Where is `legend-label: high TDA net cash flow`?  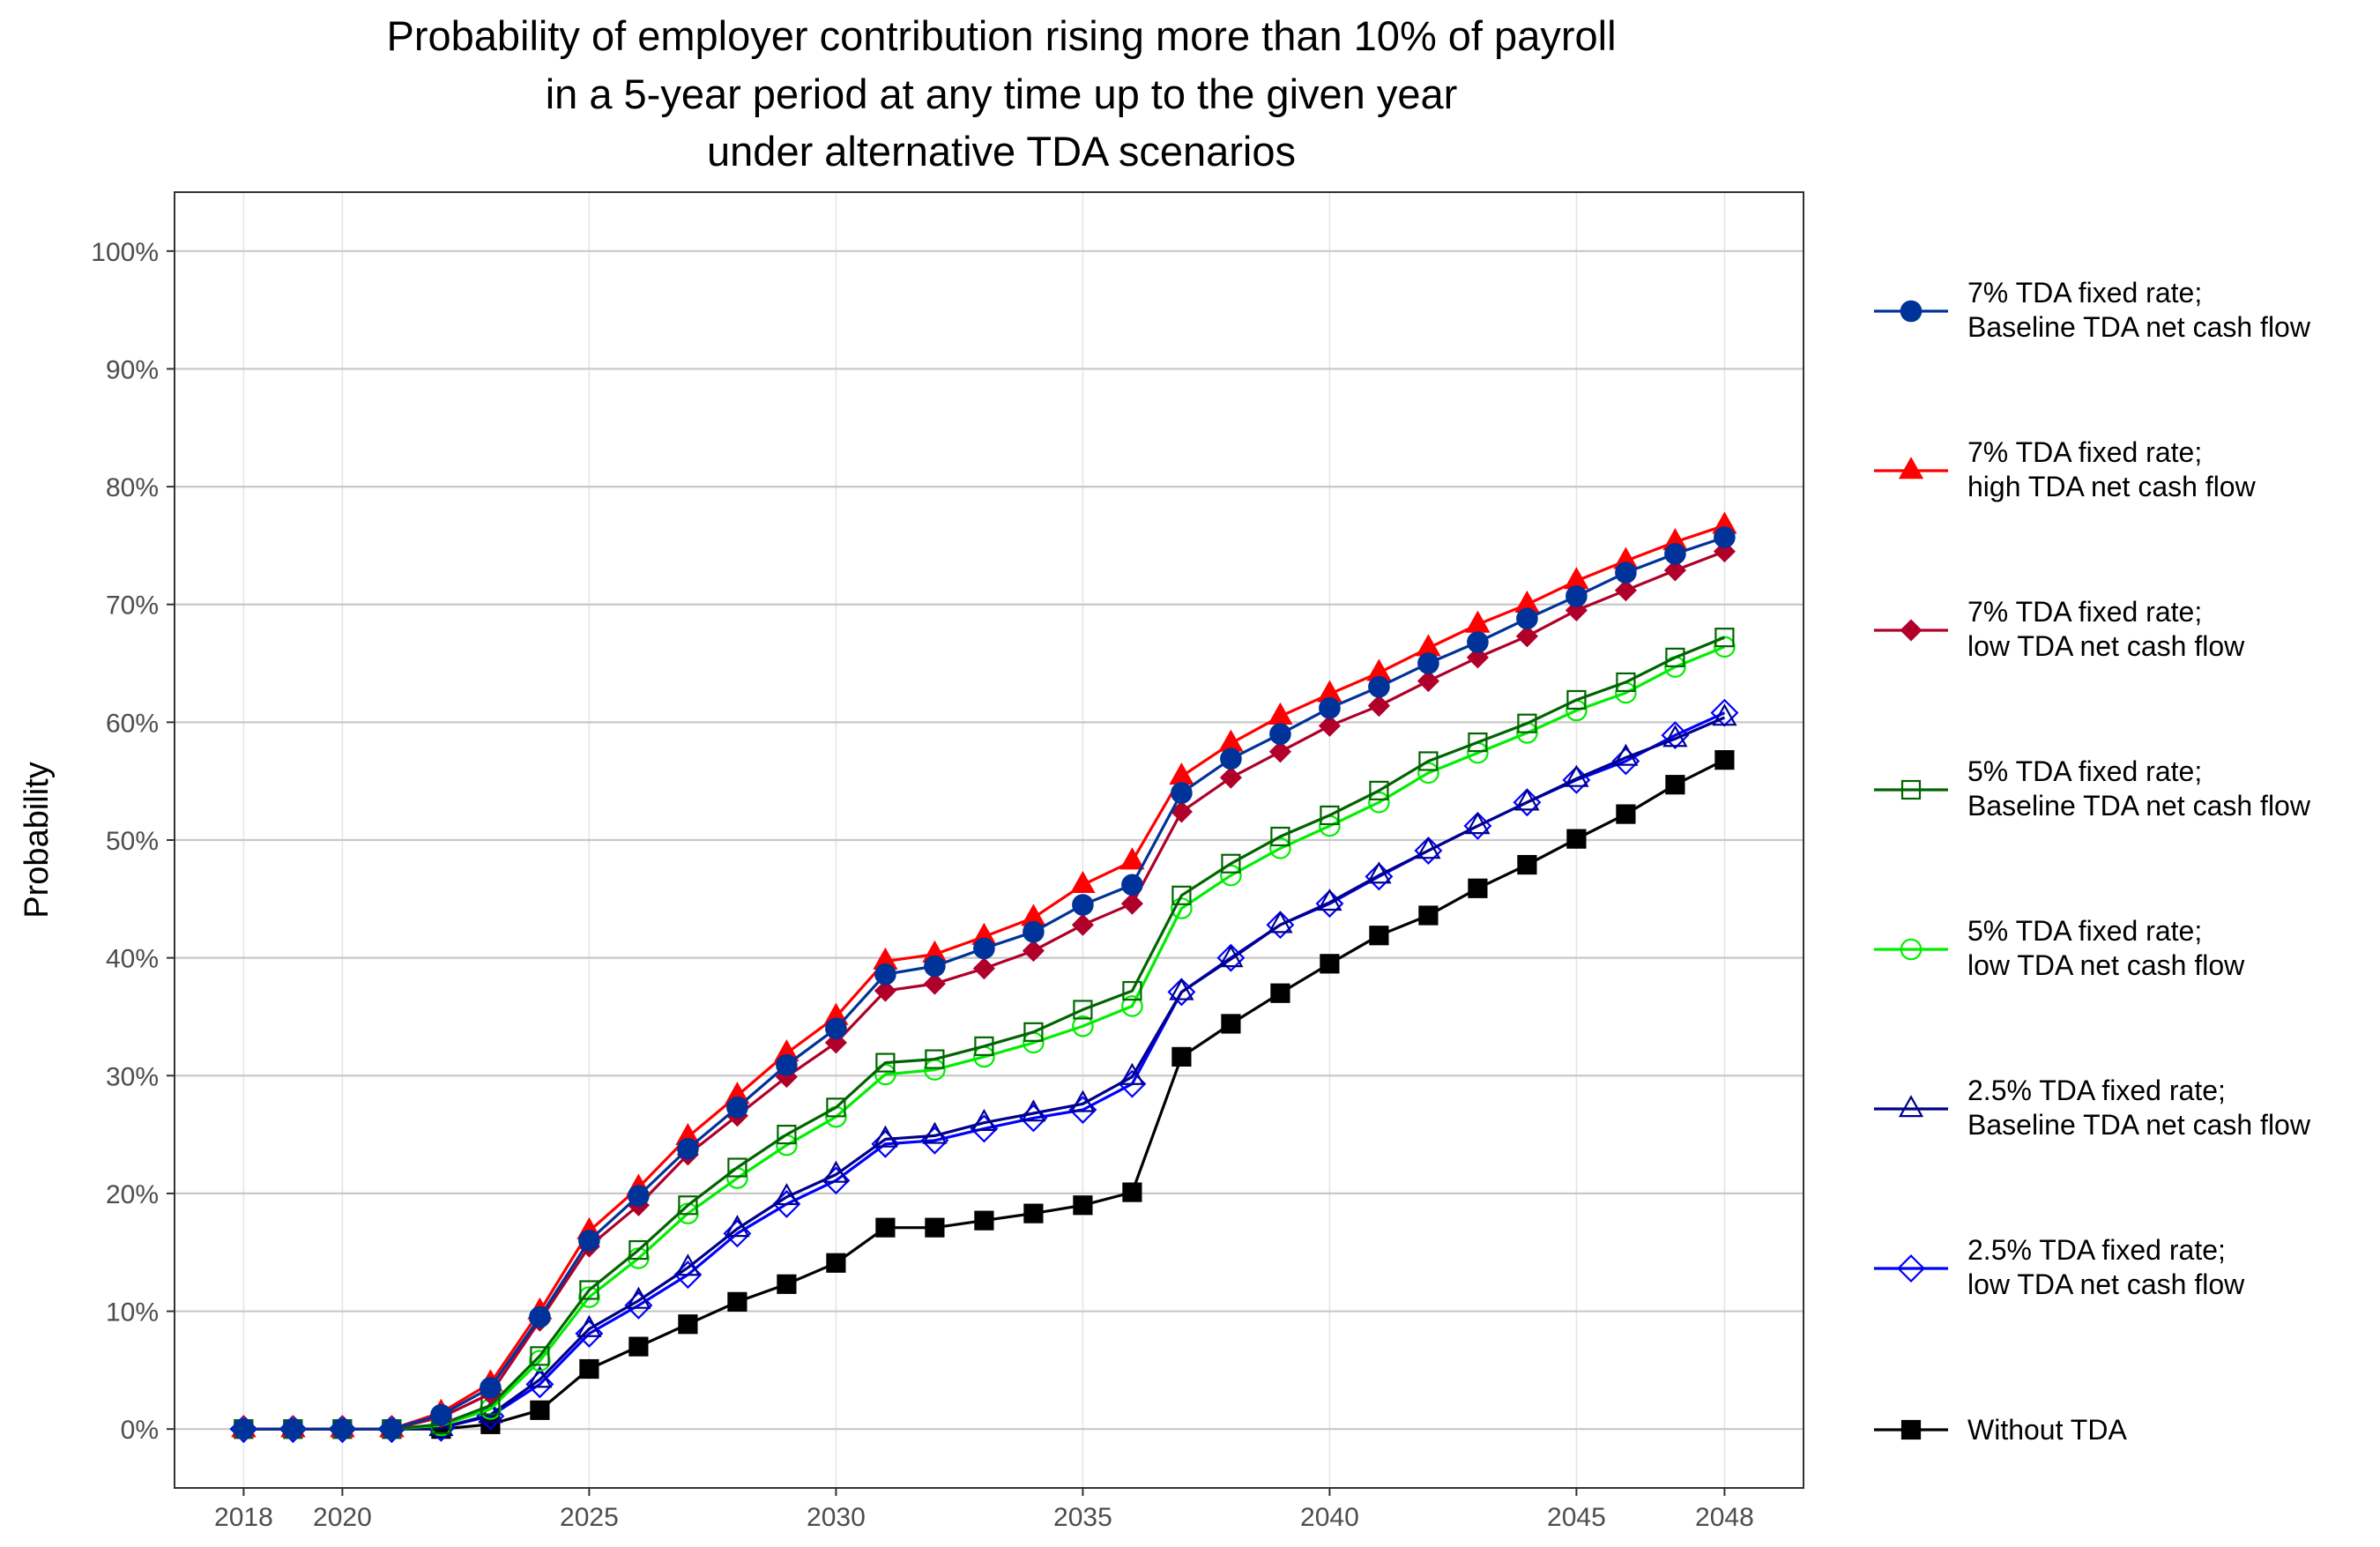 legend-label: high TDA net cash flow is located at coordinates (2112, 486).